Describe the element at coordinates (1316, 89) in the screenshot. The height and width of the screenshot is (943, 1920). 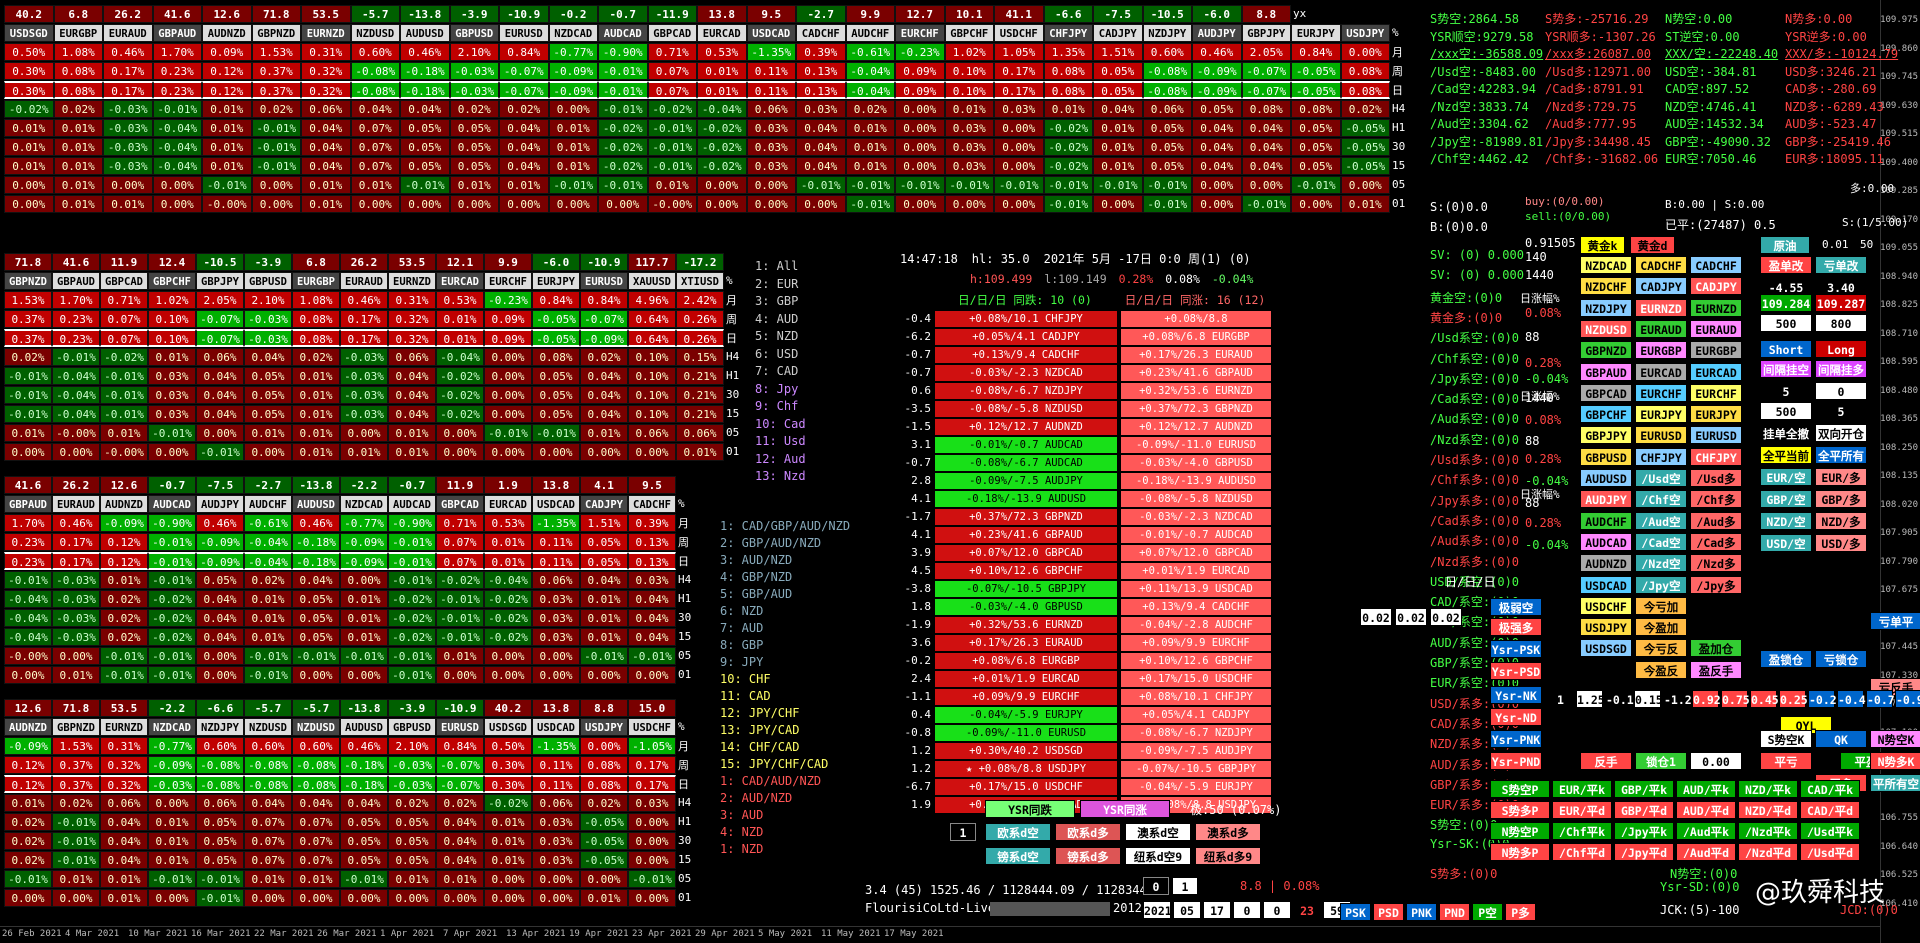
I see `change-cell: -0.05%` at that location.